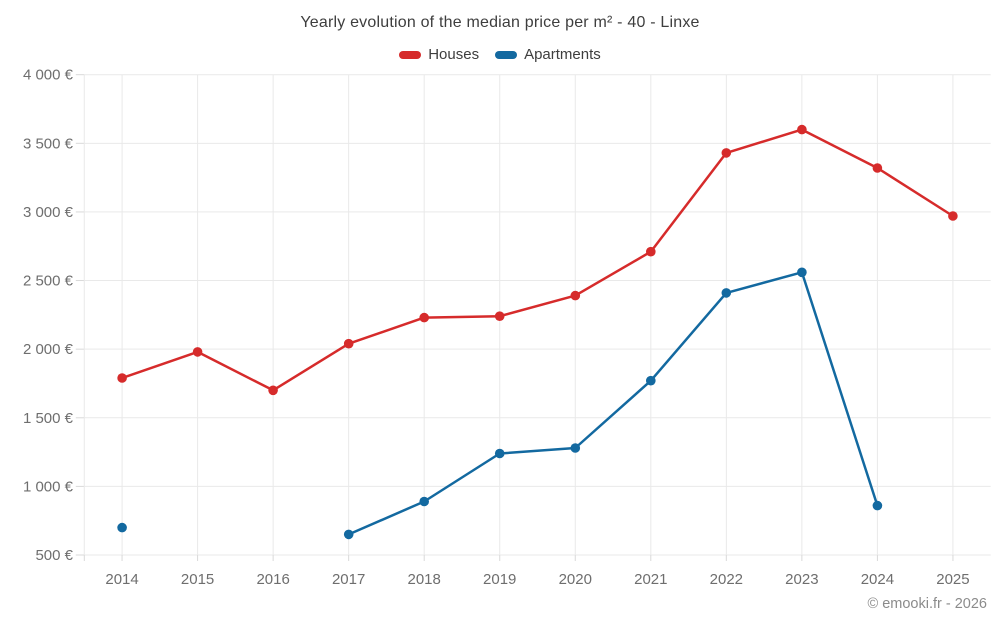 The image size is (1000, 625). What do you see at coordinates (726, 153) in the screenshot?
I see `point-houses-2022` at bounding box center [726, 153].